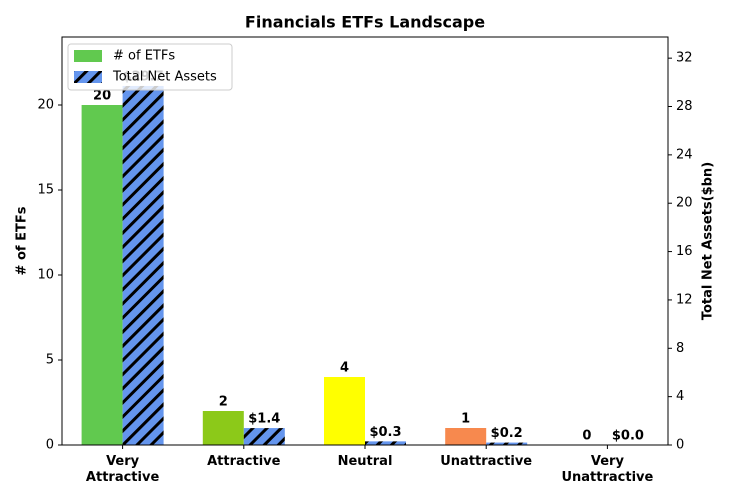 The width and height of the screenshot is (730, 500). Describe the element at coordinates (264, 419) in the screenshot. I see `value-label: $1.4` at that location.